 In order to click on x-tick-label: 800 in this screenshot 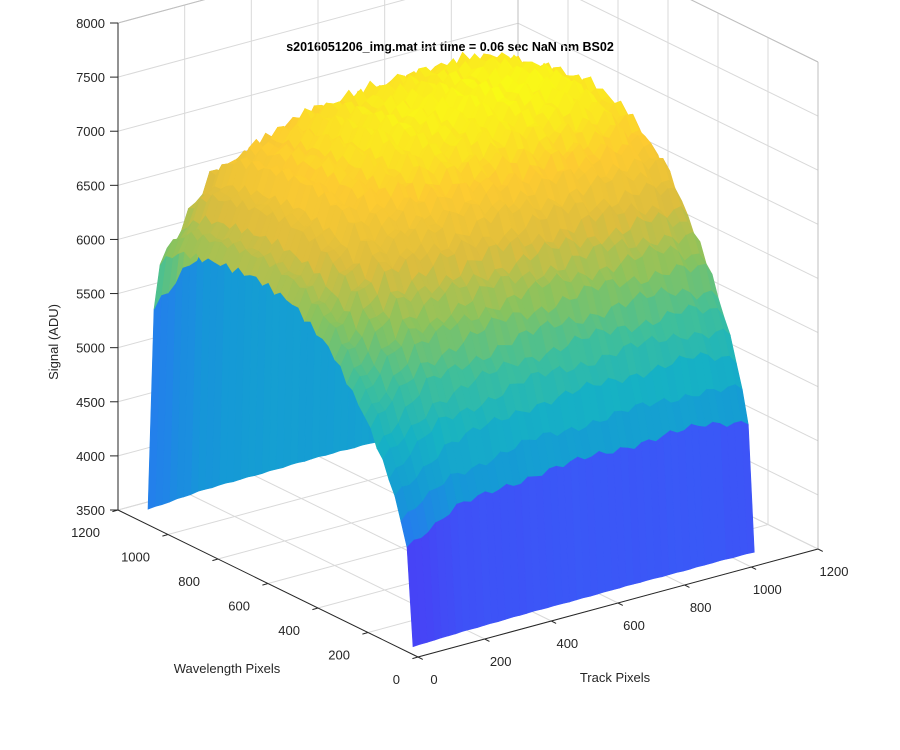, I will do `click(701, 607)`.